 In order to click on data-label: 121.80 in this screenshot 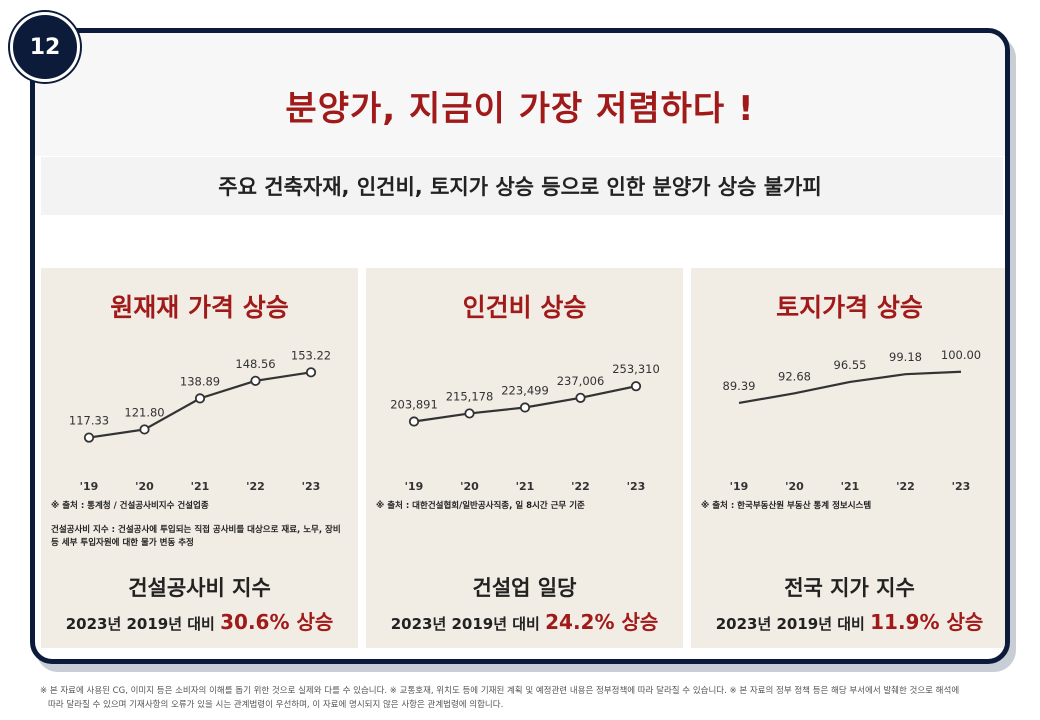, I will do `click(144, 412)`.